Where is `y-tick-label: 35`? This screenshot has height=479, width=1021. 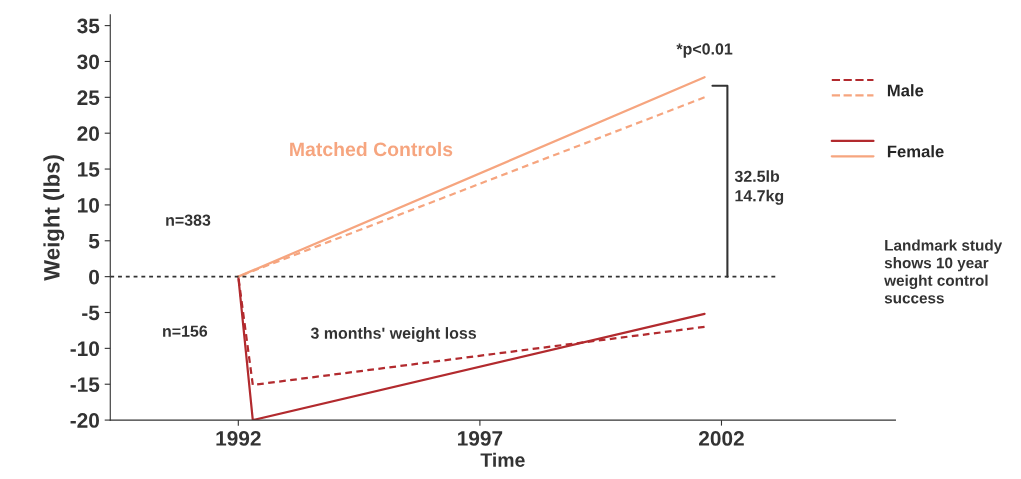 y-tick-label: 35 is located at coordinates (88, 26).